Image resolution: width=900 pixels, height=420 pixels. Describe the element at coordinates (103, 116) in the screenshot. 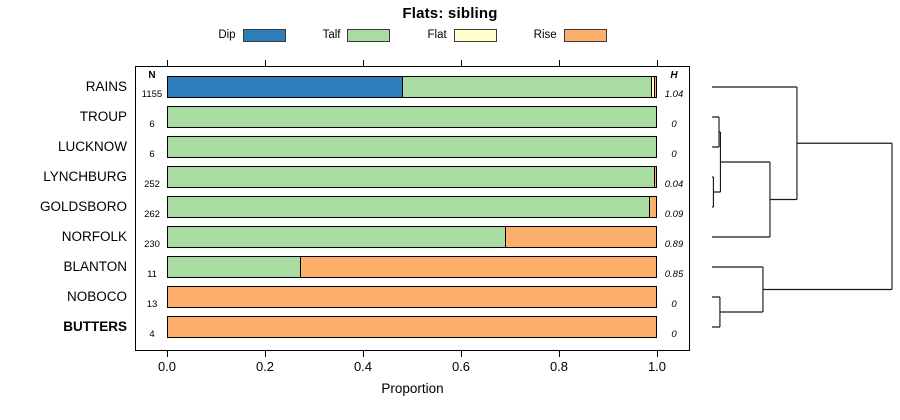

I see `row-label: TROUP` at that location.